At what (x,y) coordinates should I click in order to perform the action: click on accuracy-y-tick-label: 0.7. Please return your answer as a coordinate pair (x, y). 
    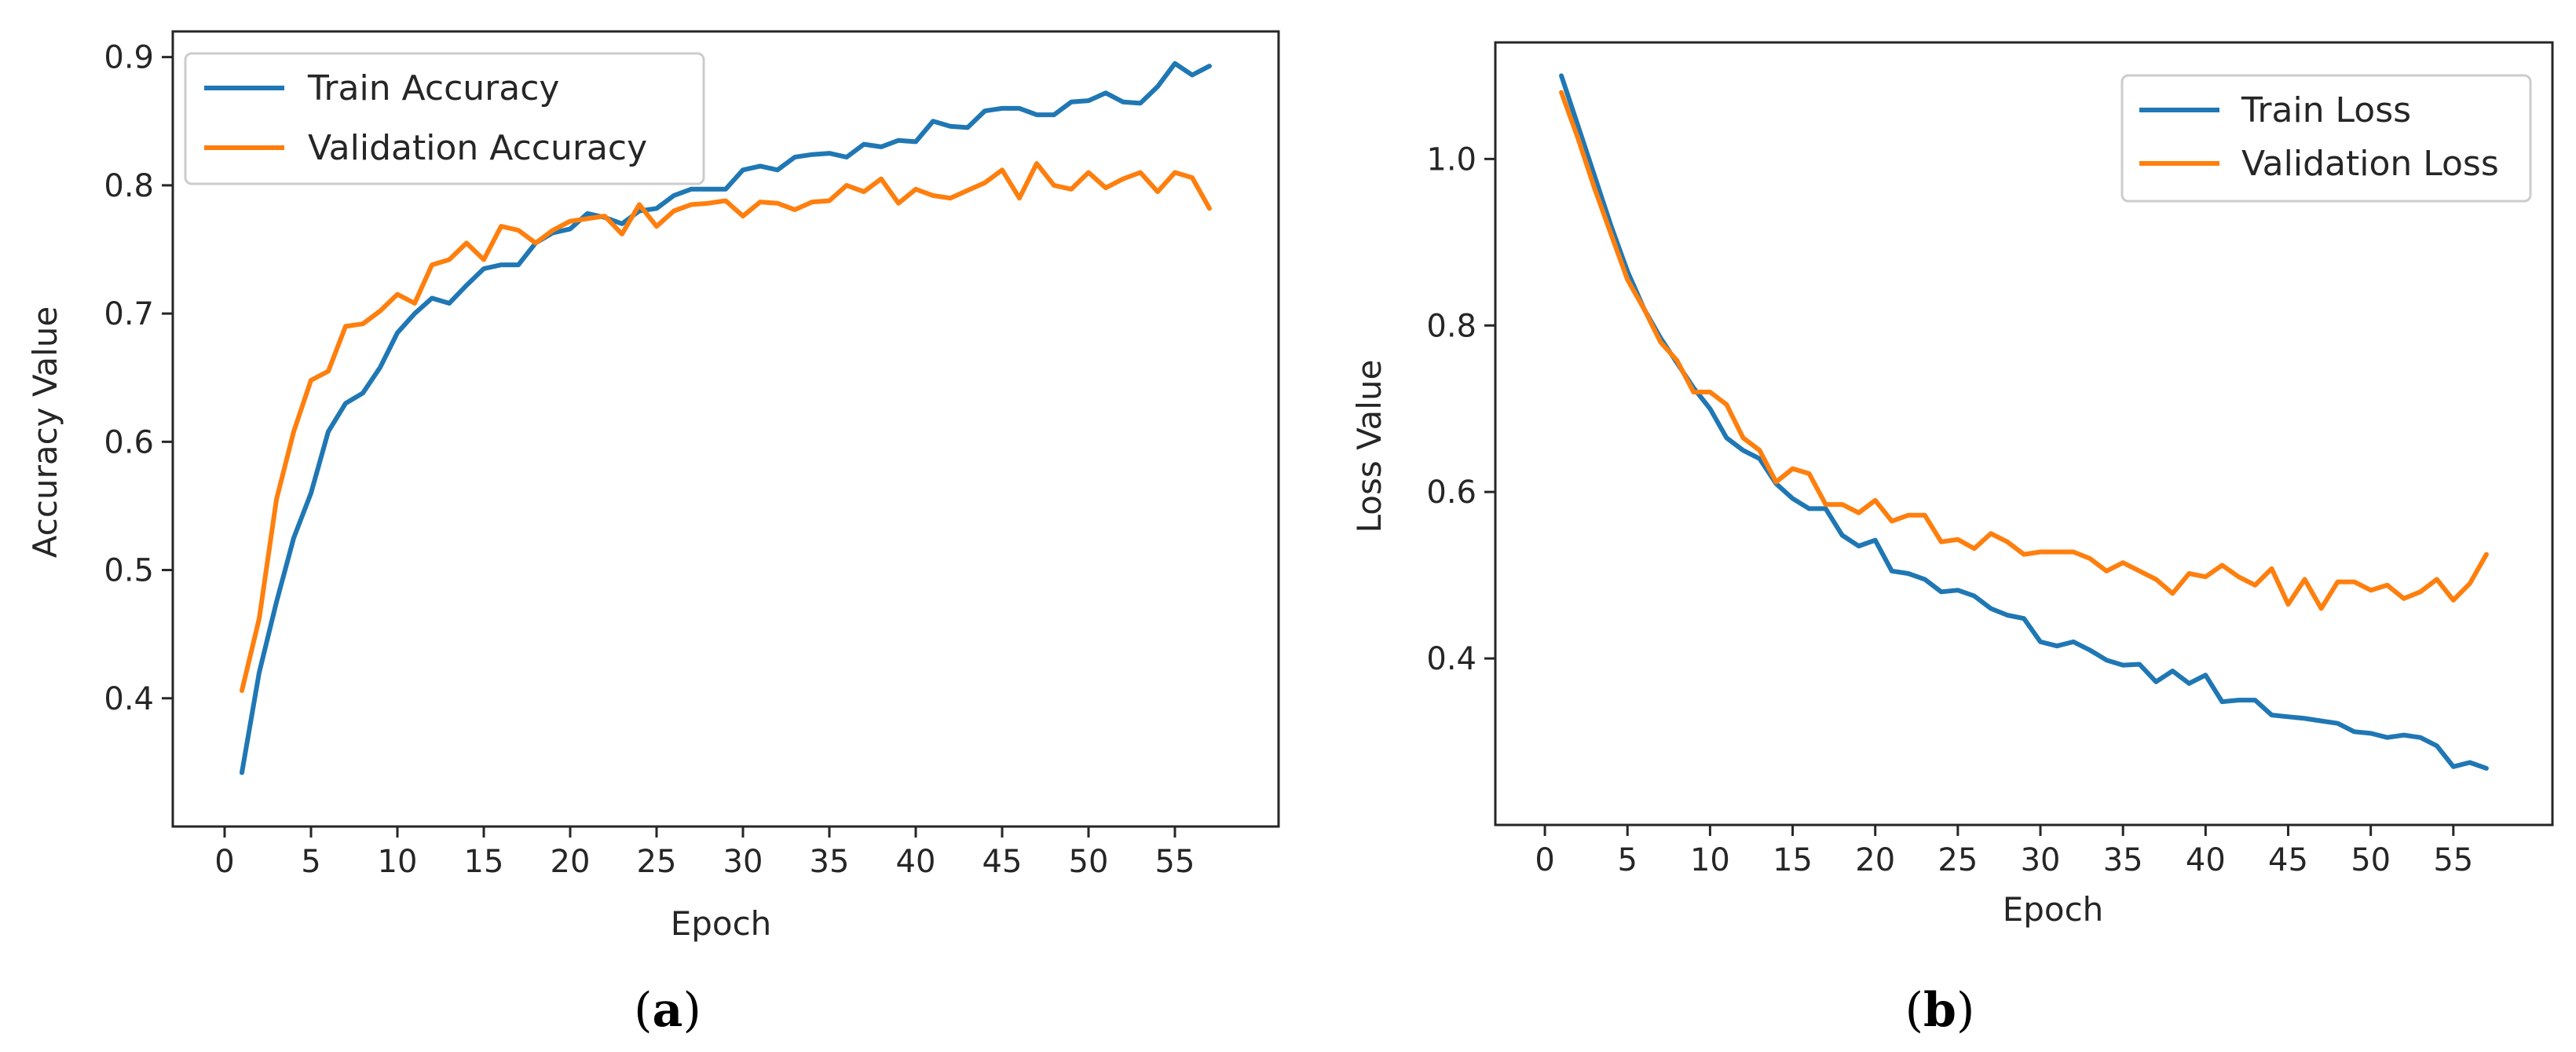
    Looking at the image, I should click on (129, 314).